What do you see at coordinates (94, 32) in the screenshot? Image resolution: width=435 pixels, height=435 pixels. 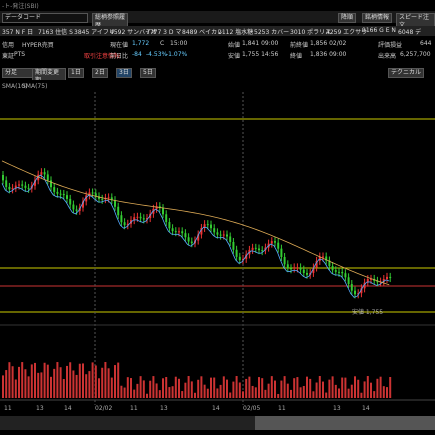 I see `ticker: 3845 アイフリ` at bounding box center [94, 32].